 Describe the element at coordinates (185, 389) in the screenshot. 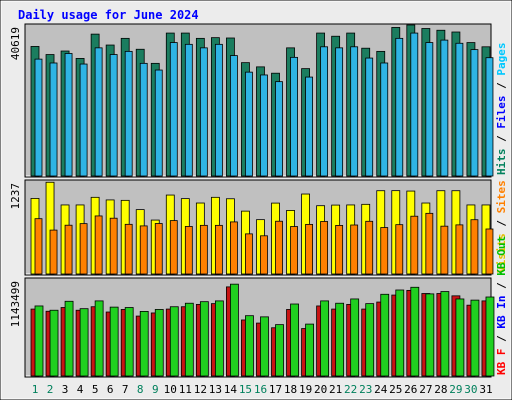

I see `x-tick-day-11: 11` at that location.